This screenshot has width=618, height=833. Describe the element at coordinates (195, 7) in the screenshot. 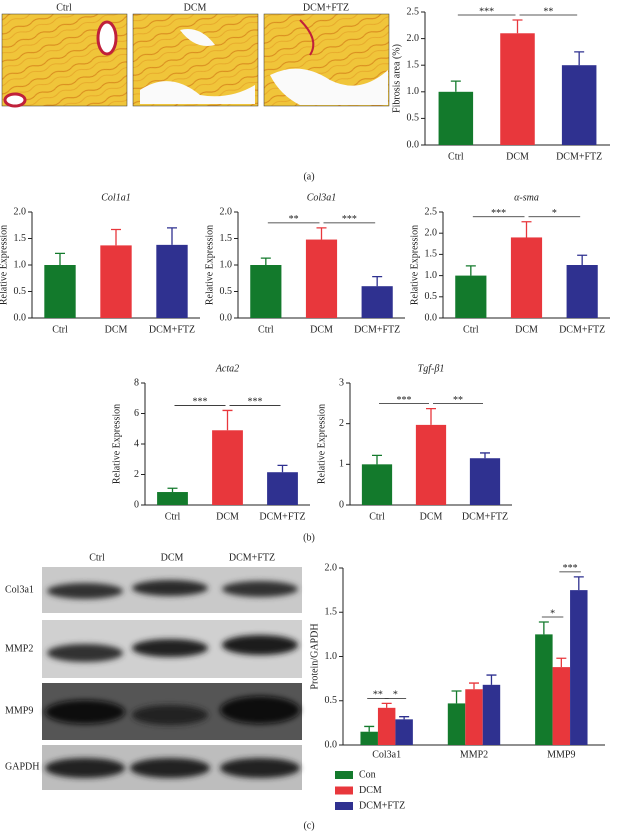

I see `histology-label: DCM` at that location.